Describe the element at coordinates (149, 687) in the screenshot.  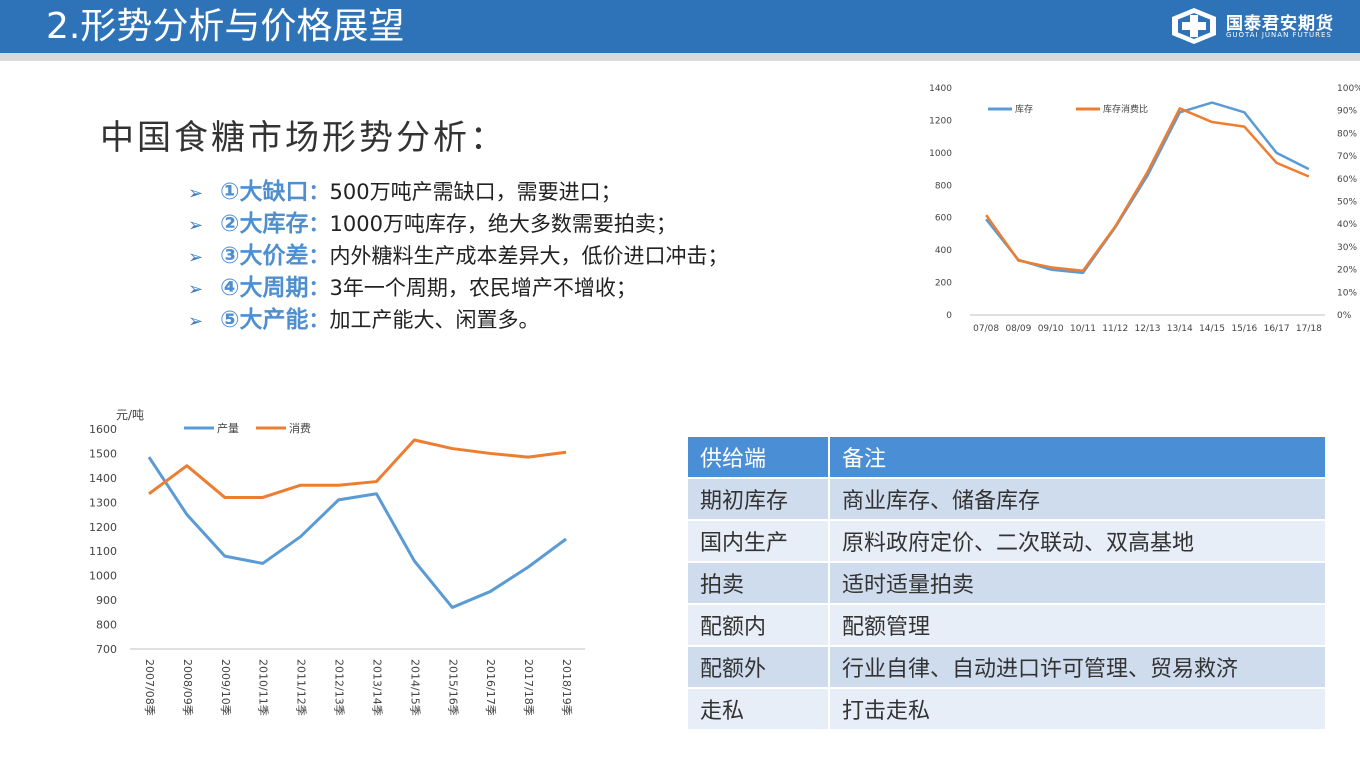
I see `x-tick-label: 2007/08季` at that location.